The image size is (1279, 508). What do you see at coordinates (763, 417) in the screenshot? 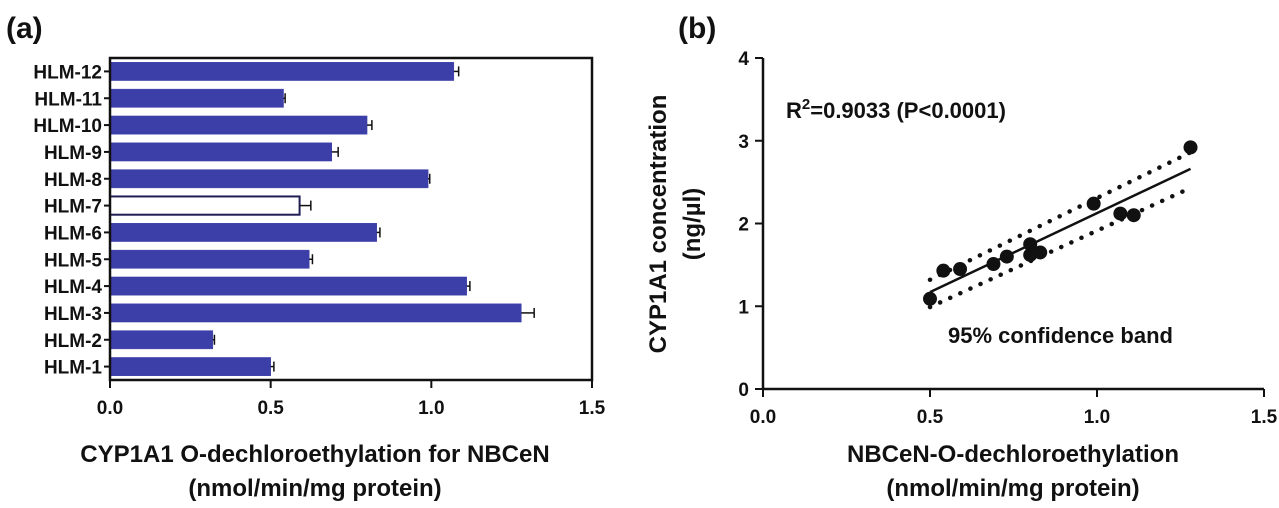
I see `scatter-x-tick-label: 0.0` at bounding box center [763, 417].